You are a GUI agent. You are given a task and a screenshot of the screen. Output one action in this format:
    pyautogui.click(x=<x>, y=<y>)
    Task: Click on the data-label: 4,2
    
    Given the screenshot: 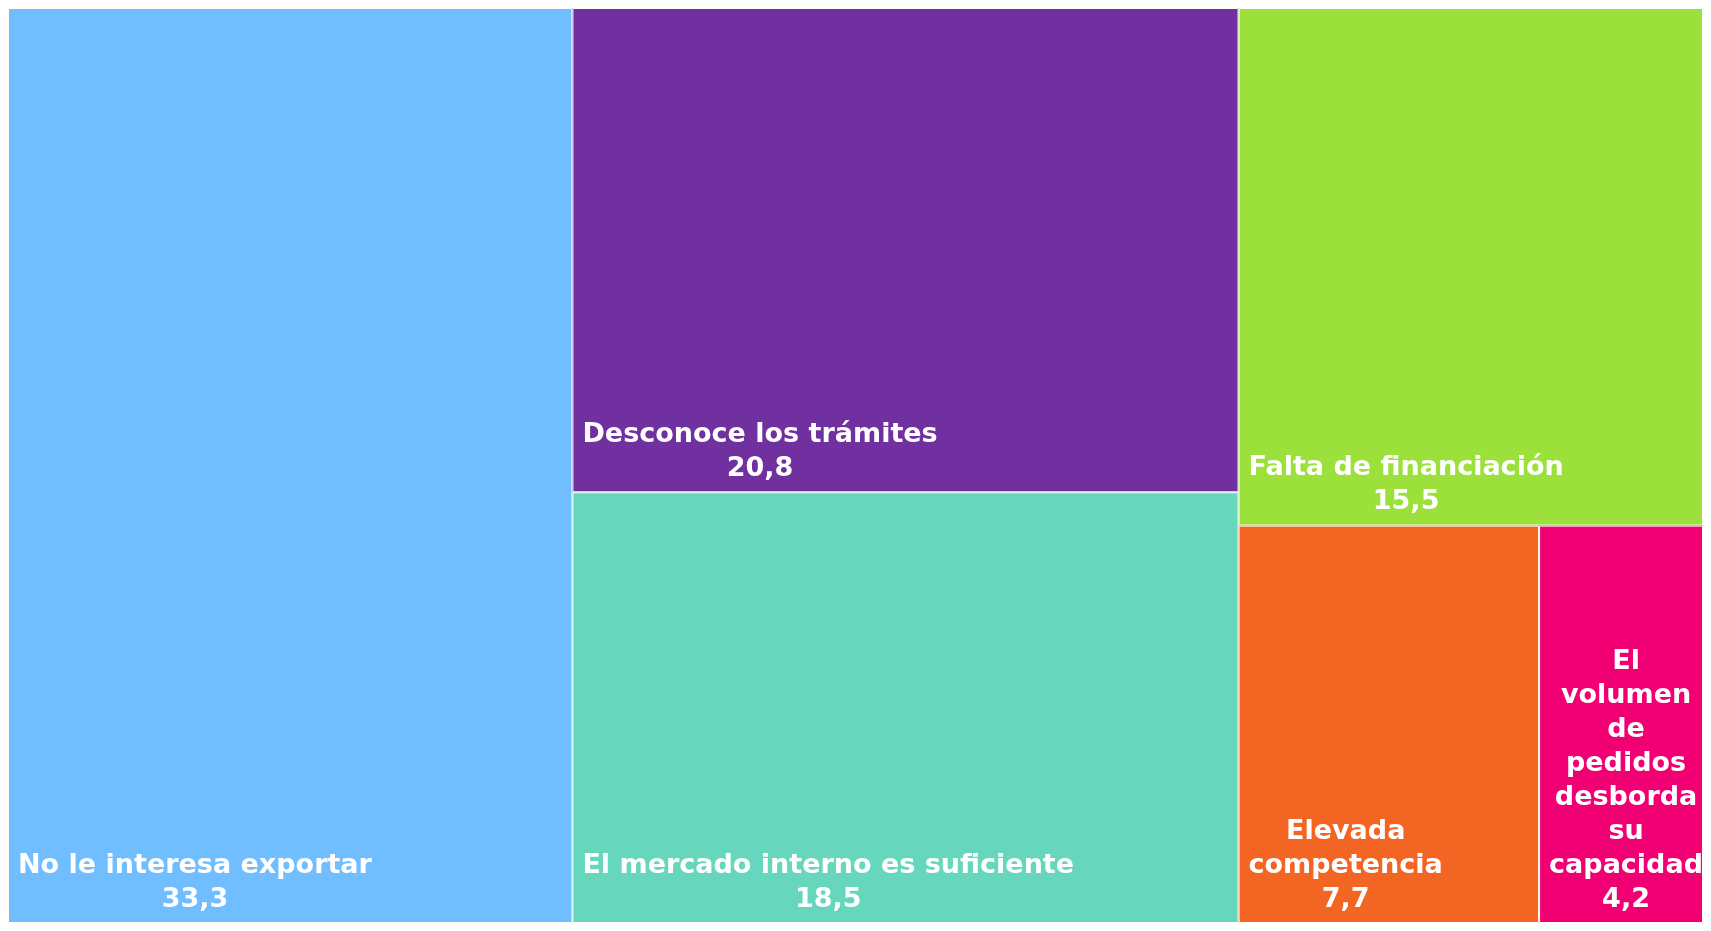 What is the action you would take?
    pyautogui.click(x=1626, y=897)
    